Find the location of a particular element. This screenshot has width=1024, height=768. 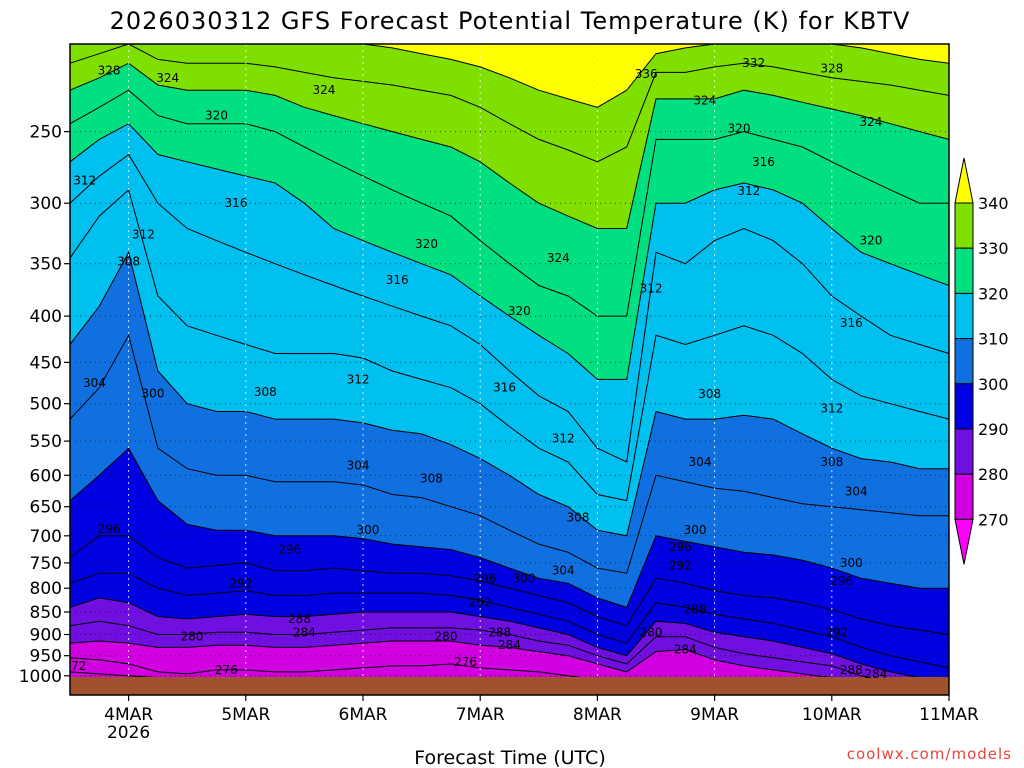

x-tick-sublabel: 2026 is located at coordinates (128, 733).